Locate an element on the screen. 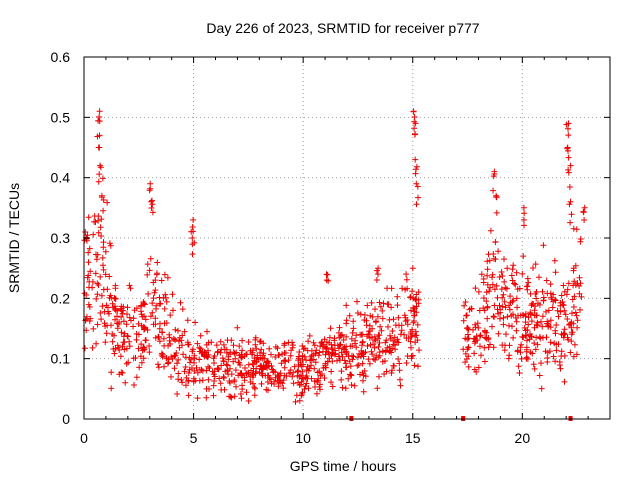 The height and width of the screenshot is (480, 640). y-tick-label: 0.1 is located at coordinates (61, 359).